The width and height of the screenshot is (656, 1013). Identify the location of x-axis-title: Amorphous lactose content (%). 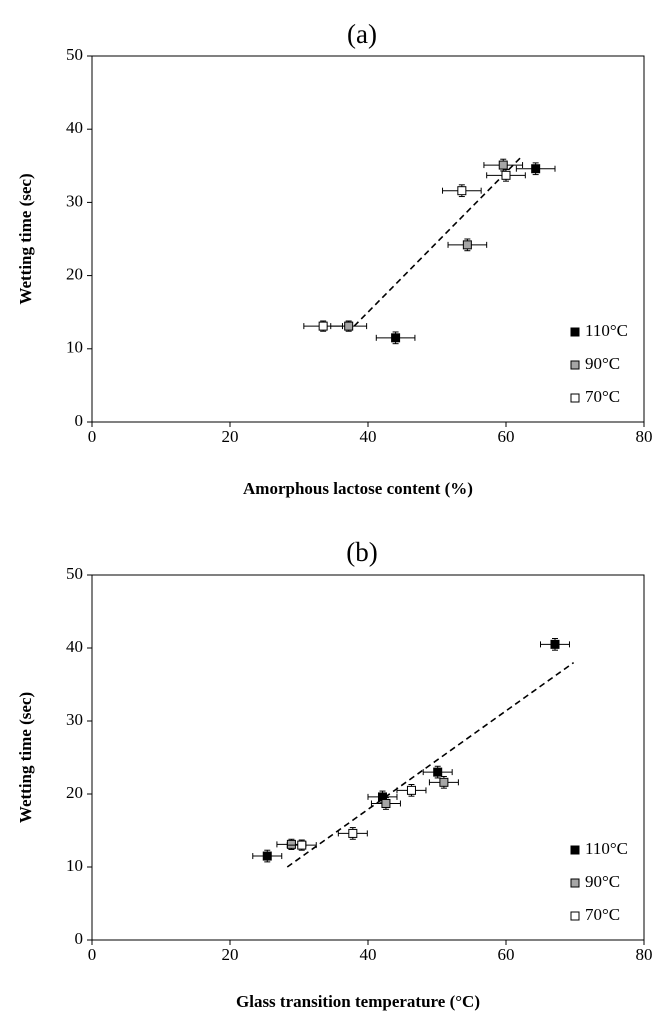
(358, 488).